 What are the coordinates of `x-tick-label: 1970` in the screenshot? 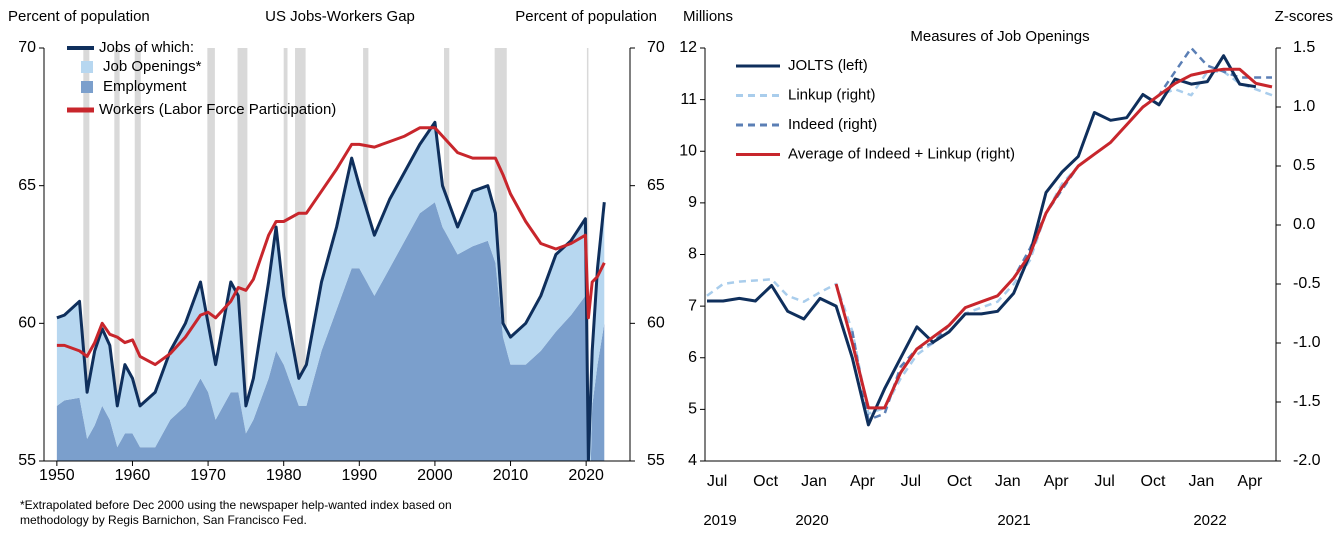 It's located at (208, 475).